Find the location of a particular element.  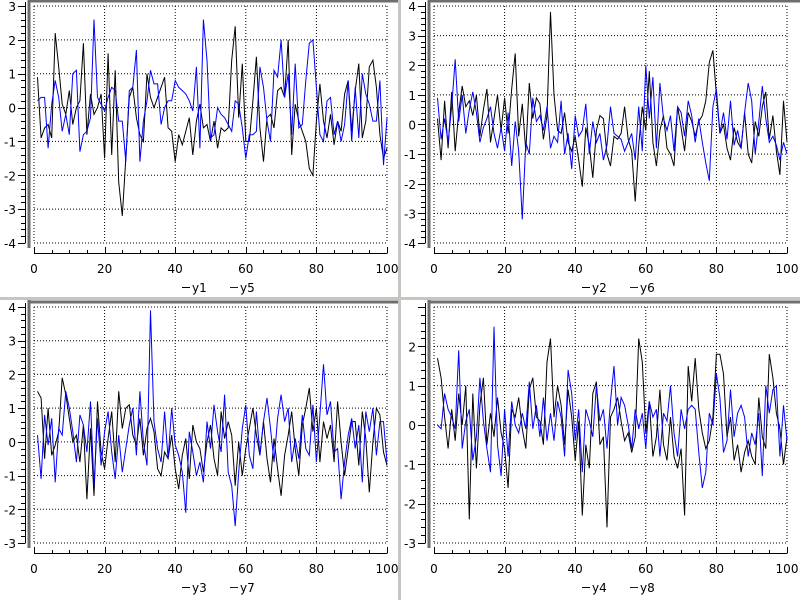

series-line-y2 is located at coordinates (612, 106).